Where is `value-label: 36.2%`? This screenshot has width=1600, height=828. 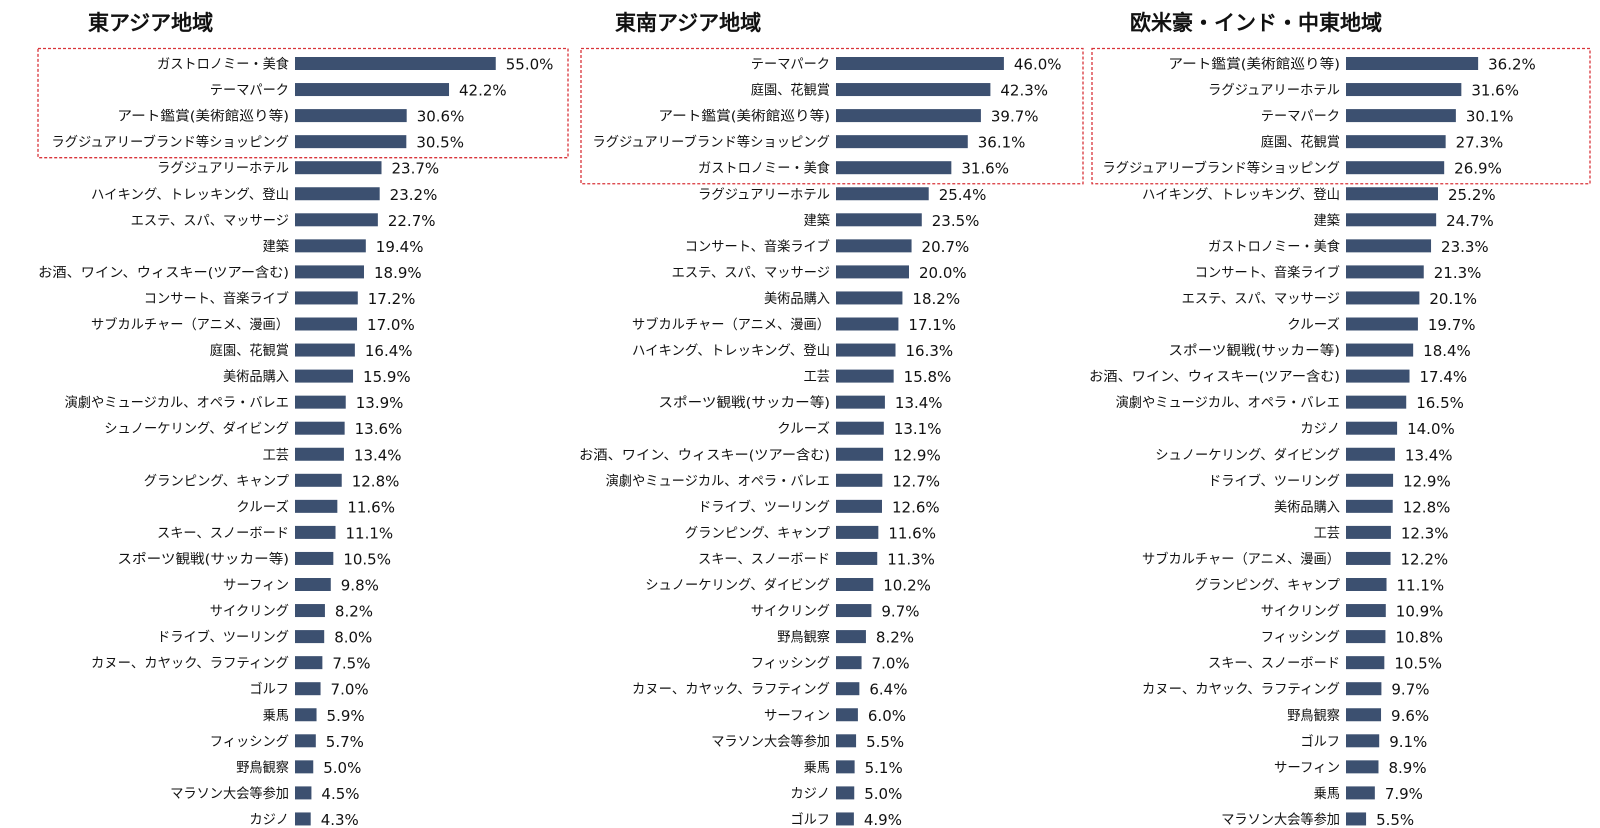
value-label: 36.2% is located at coordinates (1512, 65).